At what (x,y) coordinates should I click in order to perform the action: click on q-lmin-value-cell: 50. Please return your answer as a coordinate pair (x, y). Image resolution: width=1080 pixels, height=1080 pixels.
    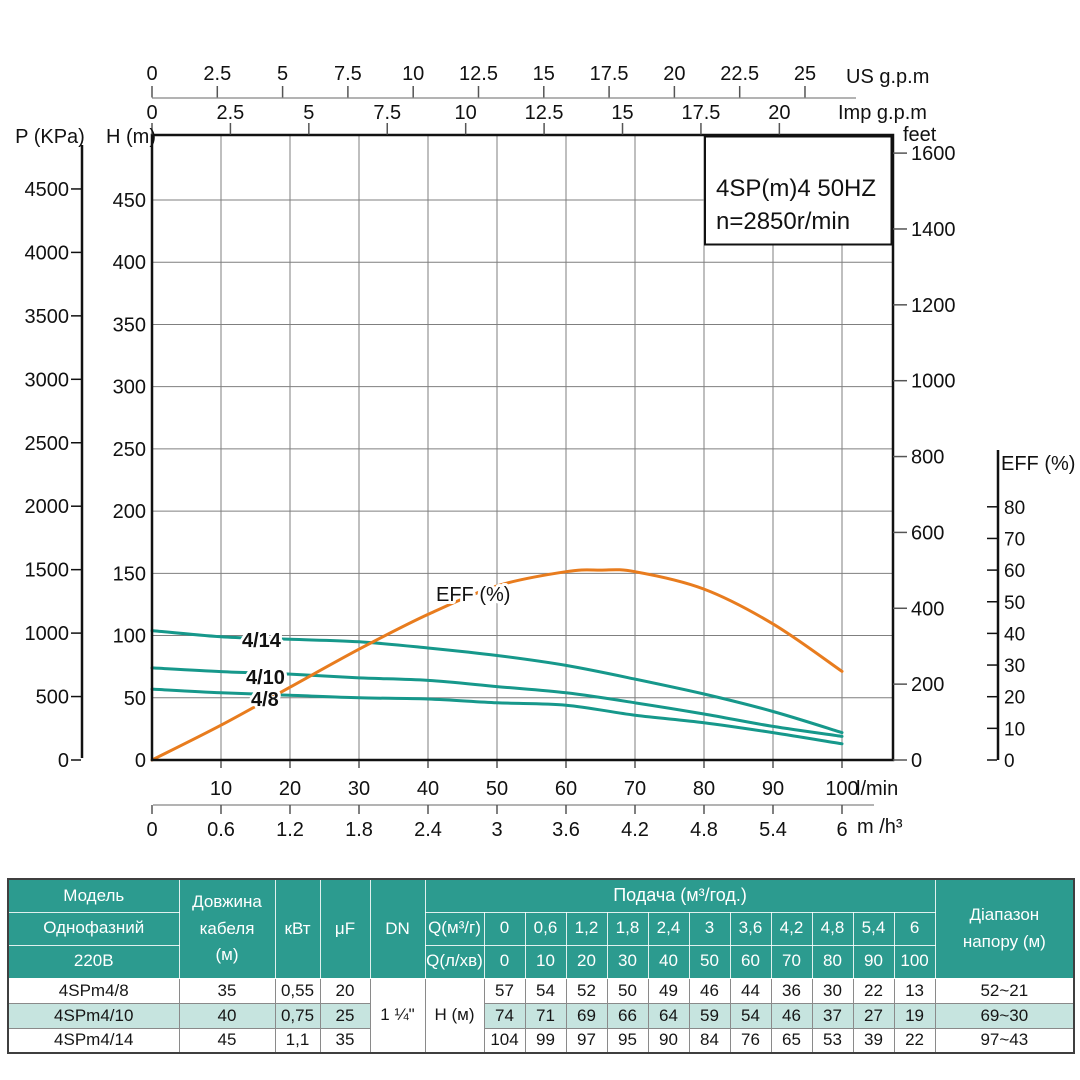
    Looking at the image, I should click on (709, 961).